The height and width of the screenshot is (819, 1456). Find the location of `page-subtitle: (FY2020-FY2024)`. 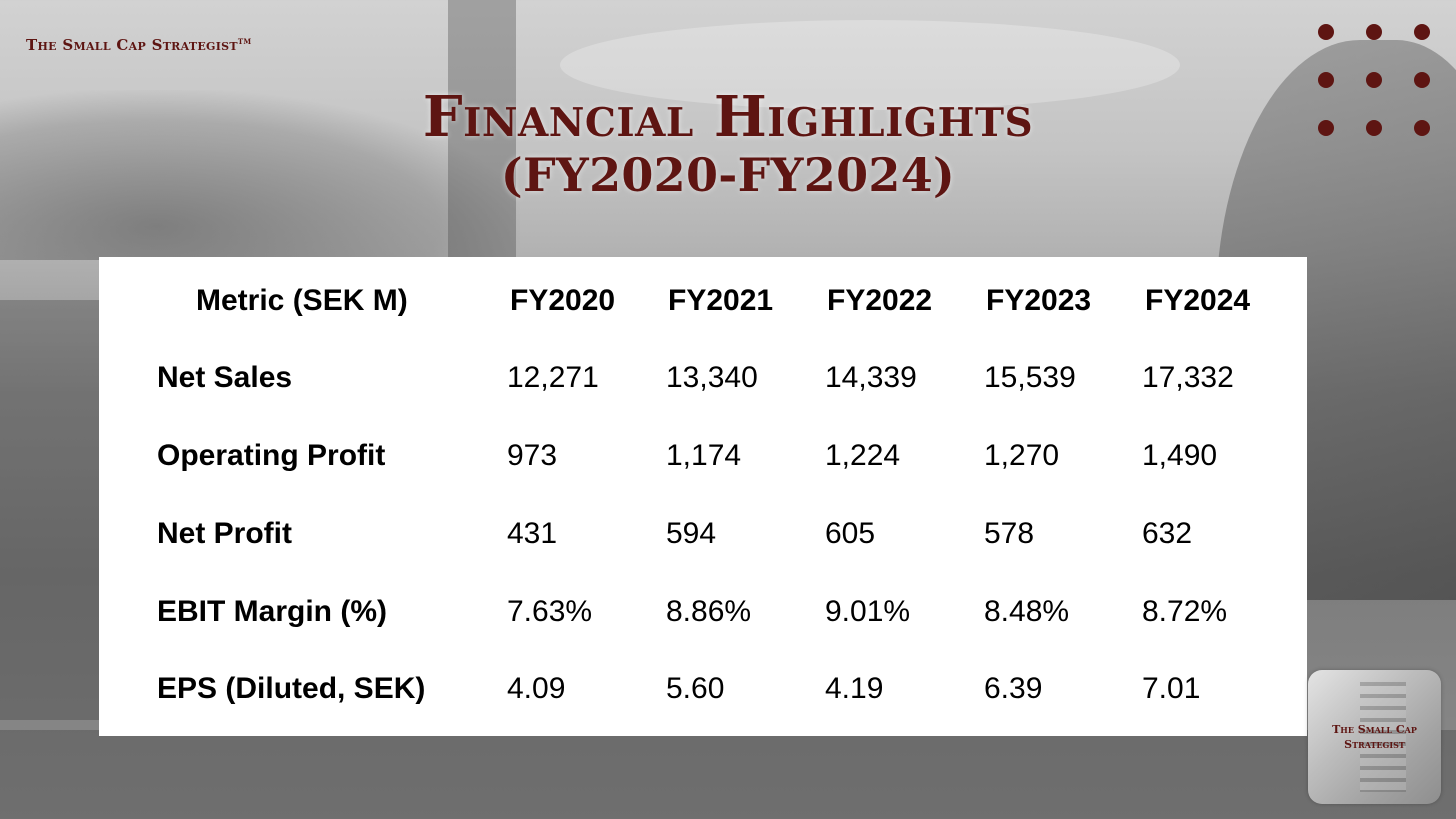

page-subtitle: (FY2020-FY2024) is located at coordinates (728, 175).